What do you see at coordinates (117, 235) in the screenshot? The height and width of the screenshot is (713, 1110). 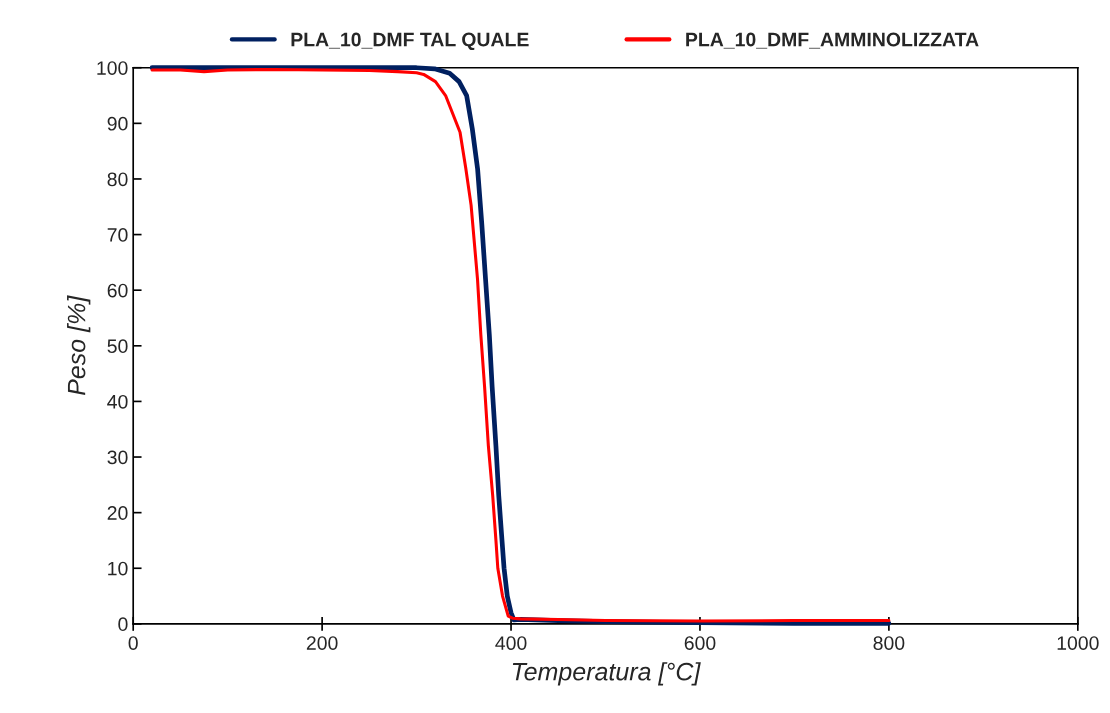 I see `y-tick-label: 70` at bounding box center [117, 235].